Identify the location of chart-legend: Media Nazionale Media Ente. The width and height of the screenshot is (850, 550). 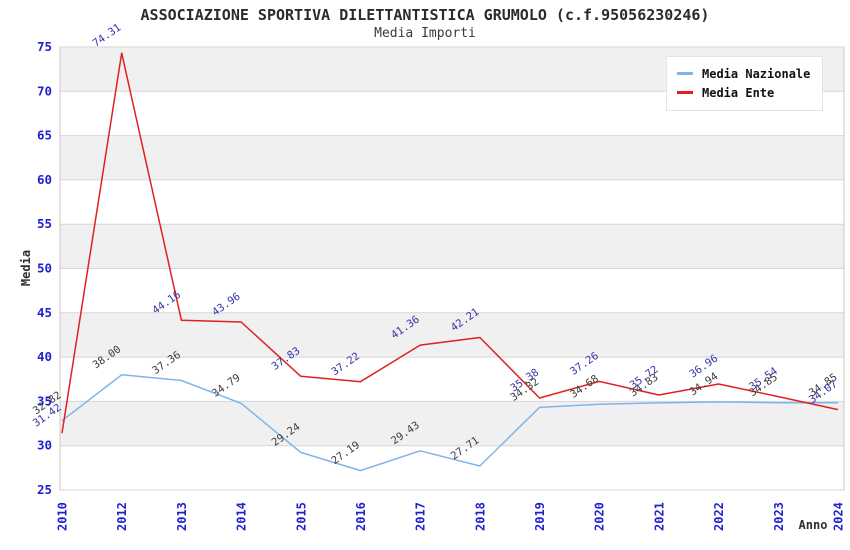
(745, 83).